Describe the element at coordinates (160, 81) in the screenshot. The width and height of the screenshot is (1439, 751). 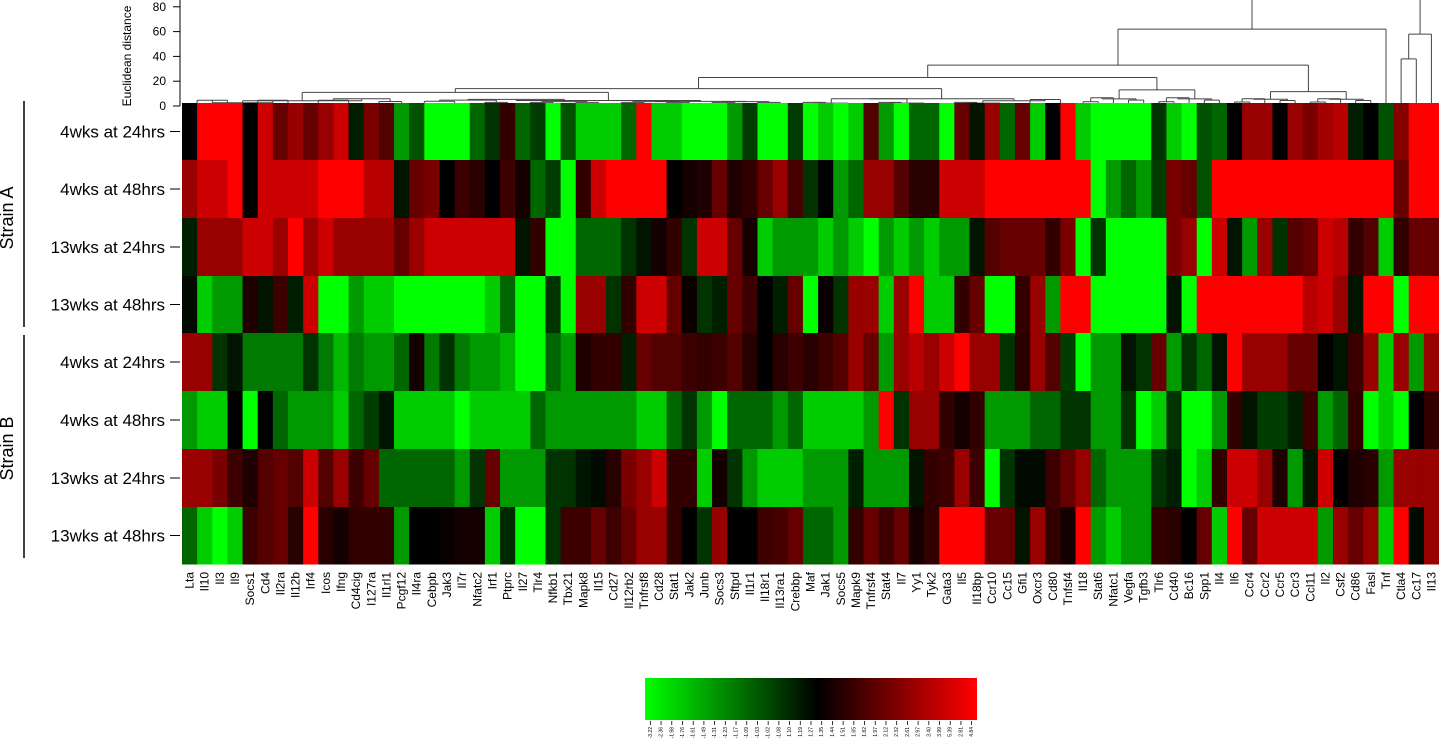
I see `dendrogram-tick-label: 20` at that location.